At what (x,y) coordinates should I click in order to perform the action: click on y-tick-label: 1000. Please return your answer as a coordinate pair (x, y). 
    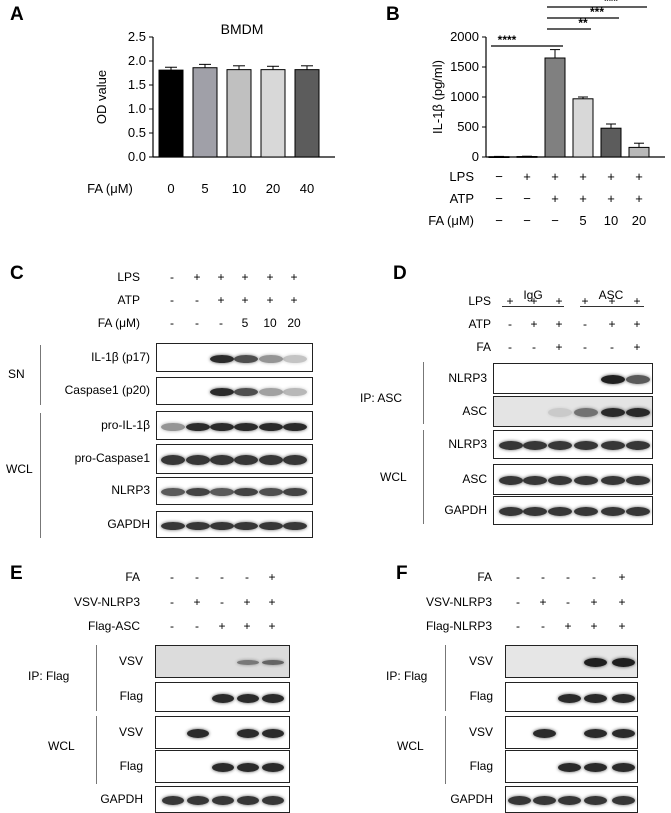
    Looking at the image, I should click on (464, 96).